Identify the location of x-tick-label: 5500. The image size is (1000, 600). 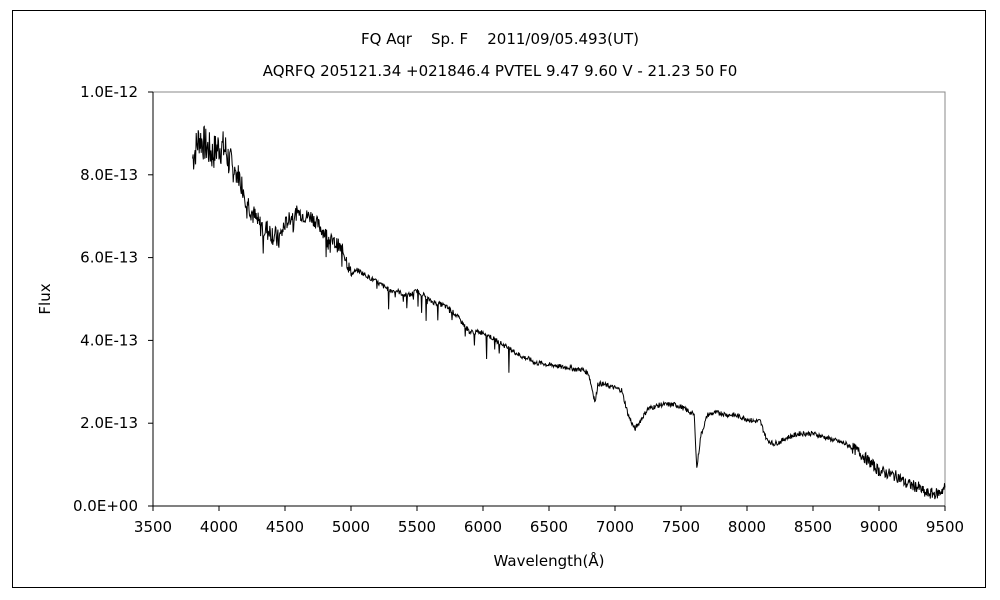
(417, 527).